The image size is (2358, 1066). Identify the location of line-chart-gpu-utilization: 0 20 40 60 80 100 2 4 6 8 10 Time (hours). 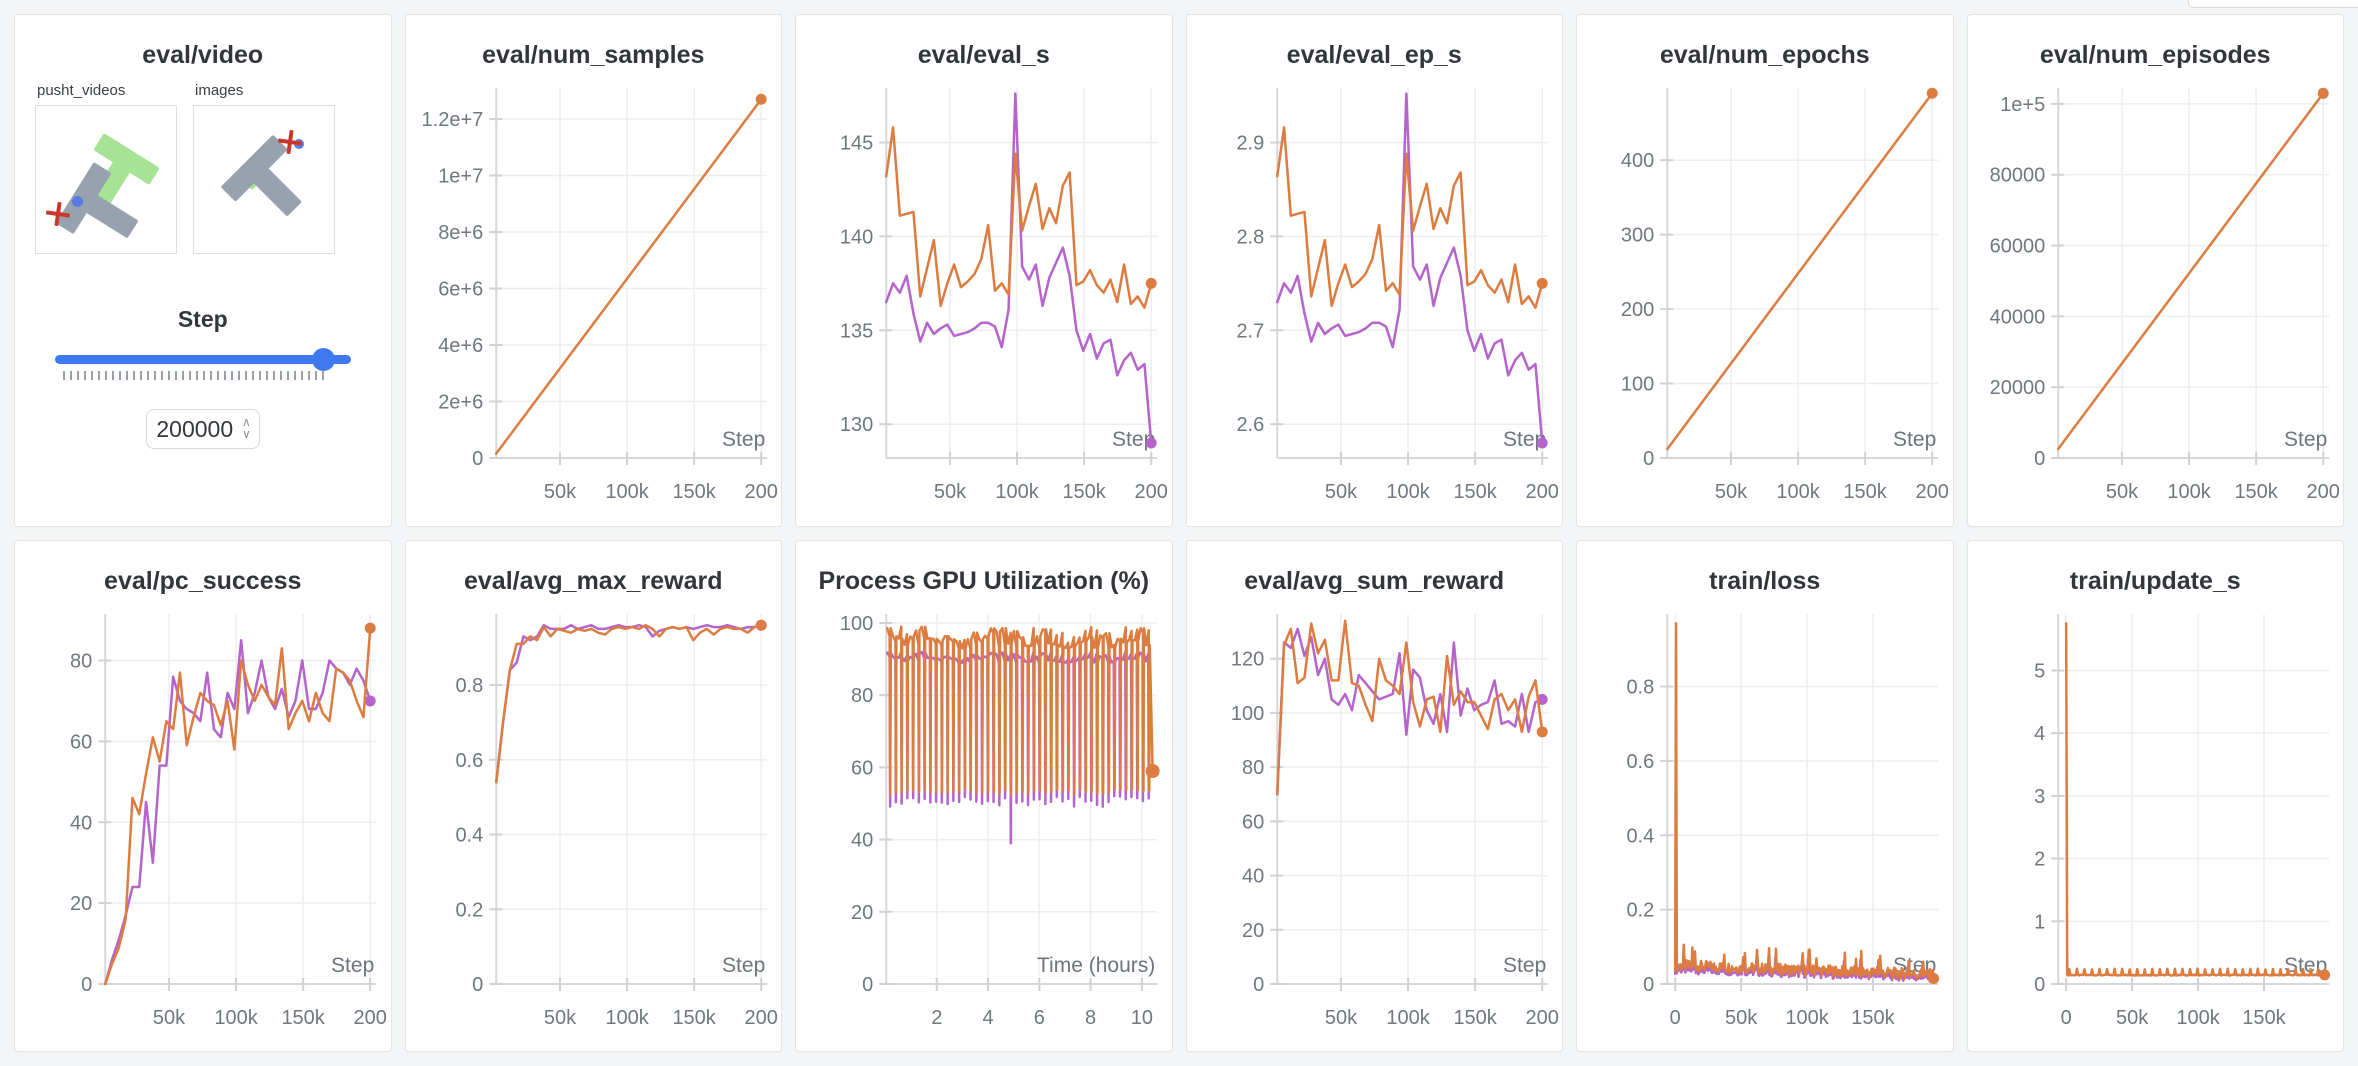
(984, 824).